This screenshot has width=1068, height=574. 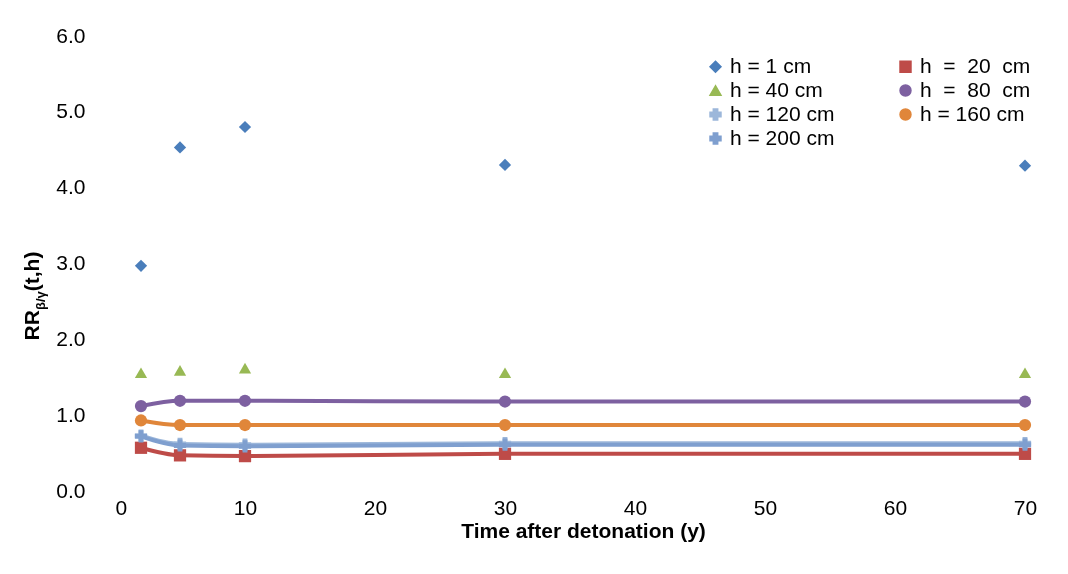 What do you see at coordinates (765, 507) in the screenshot?
I see `x-tick-label: 50` at bounding box center [765, 507].